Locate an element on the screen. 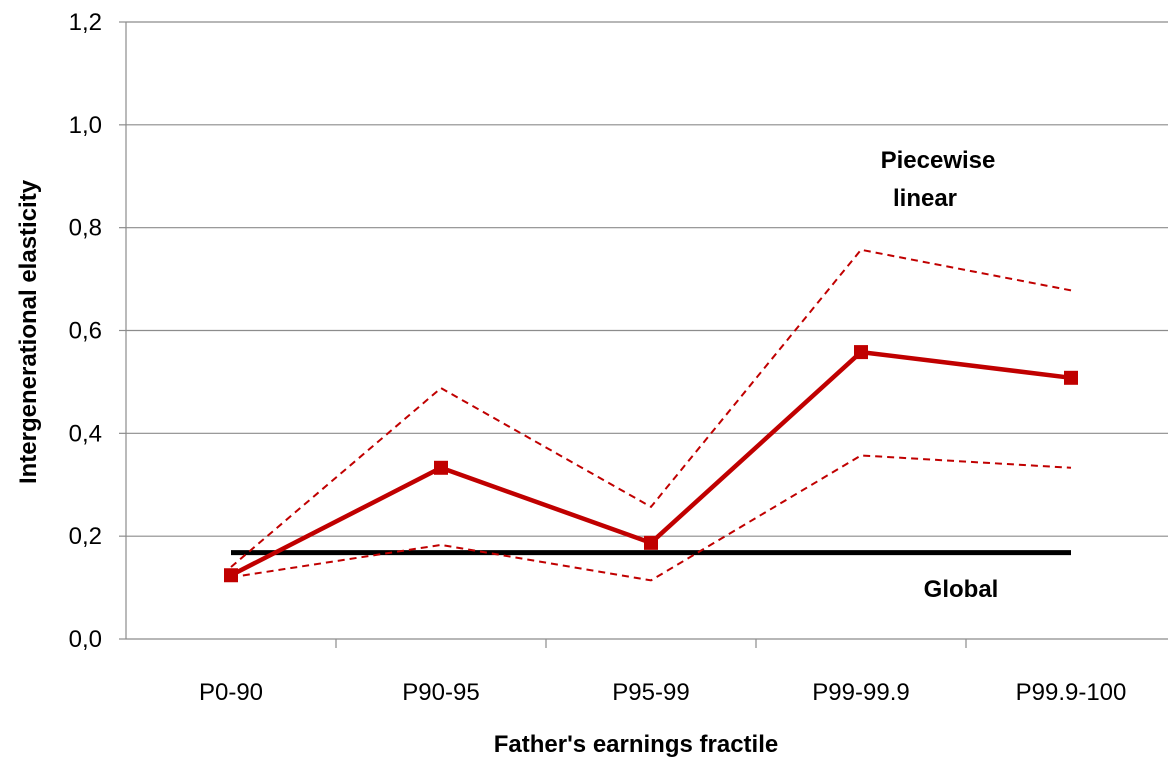 Image resolution: width=1168 pixels, height=760 pixels. x-tick-label-4: P99.9-100 is located at coordinates (1071, 692).